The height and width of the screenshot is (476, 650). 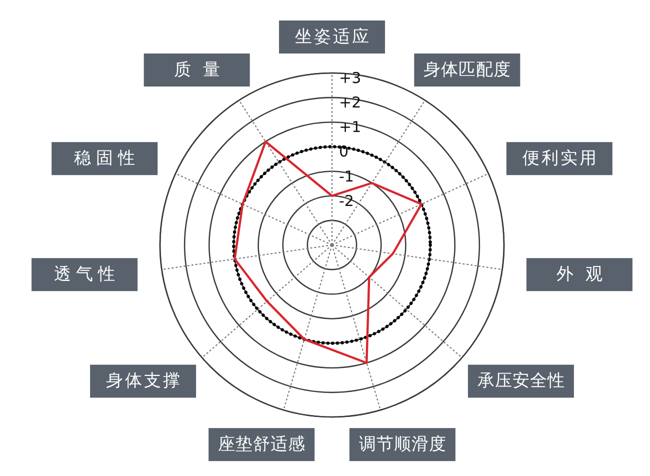 What do you see at coordinates (107, 158) in the screenshot?
I see `spoke-label: 稳固性` at bounding box center [107, 158].